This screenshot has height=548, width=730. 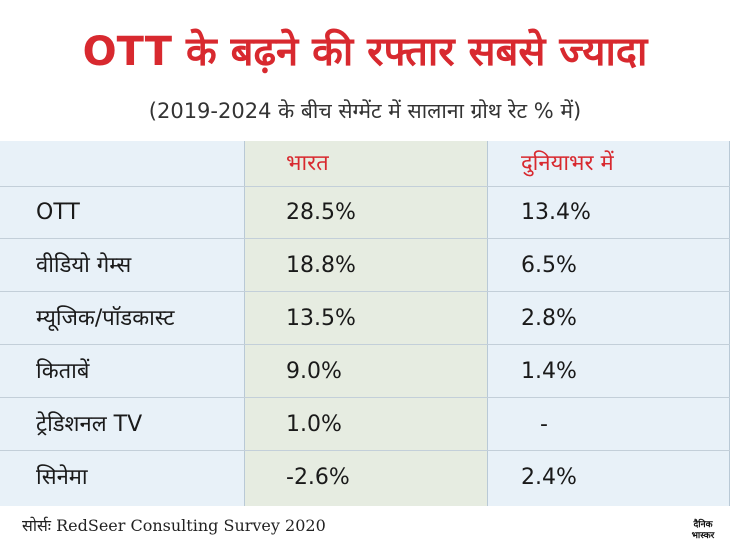 I want to click on segment-label: ट्रेडिशनल TV, so click(x=89, y=424).